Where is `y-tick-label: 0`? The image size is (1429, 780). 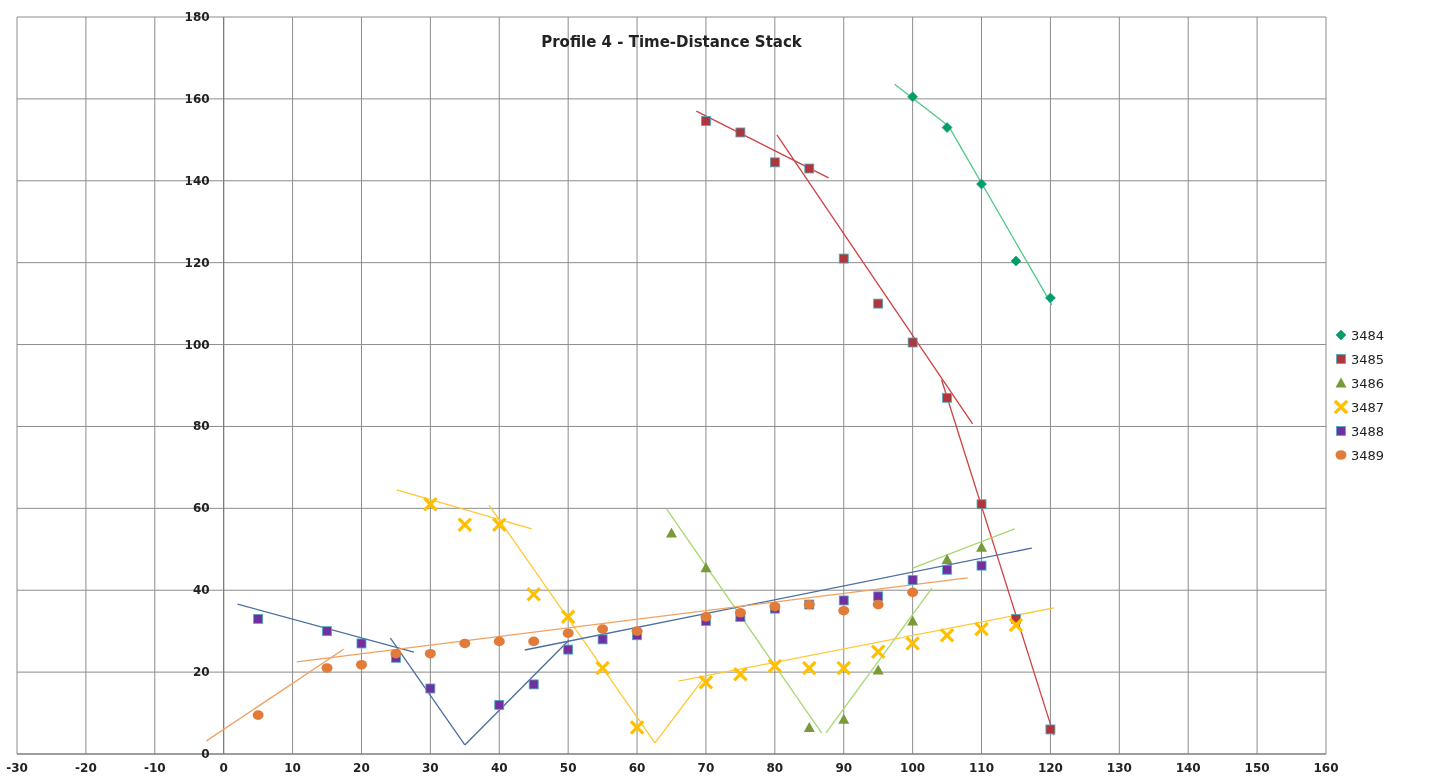
y-tick-label: 0 is located at coordinates (205, 754).